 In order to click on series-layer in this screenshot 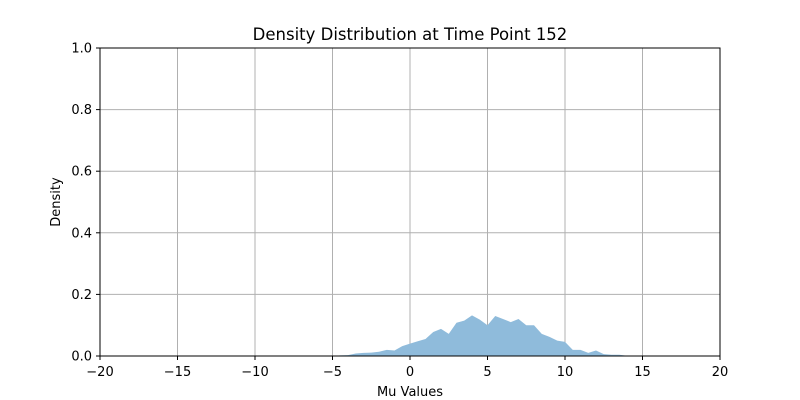, I will do `click(410, 335)`.